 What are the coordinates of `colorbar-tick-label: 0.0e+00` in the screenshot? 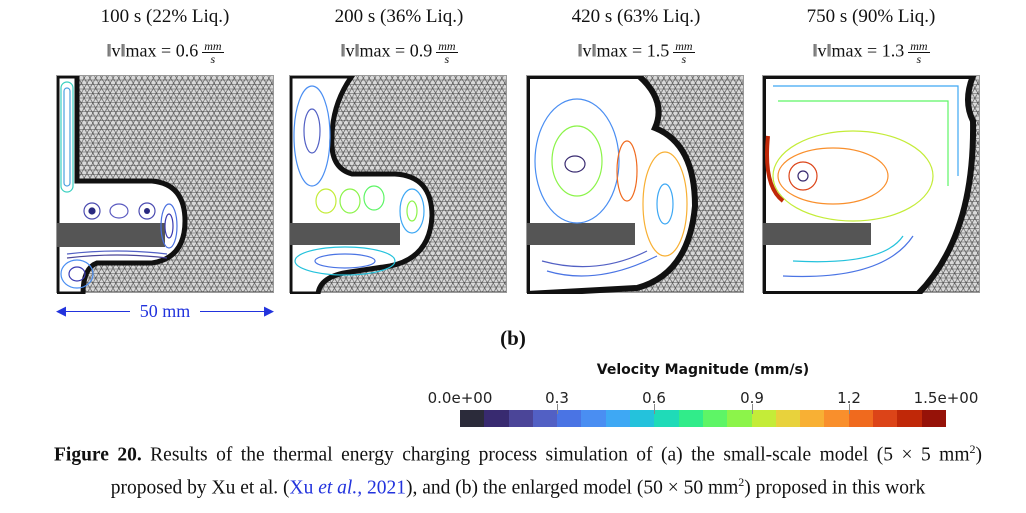 It's located at (460, 398).